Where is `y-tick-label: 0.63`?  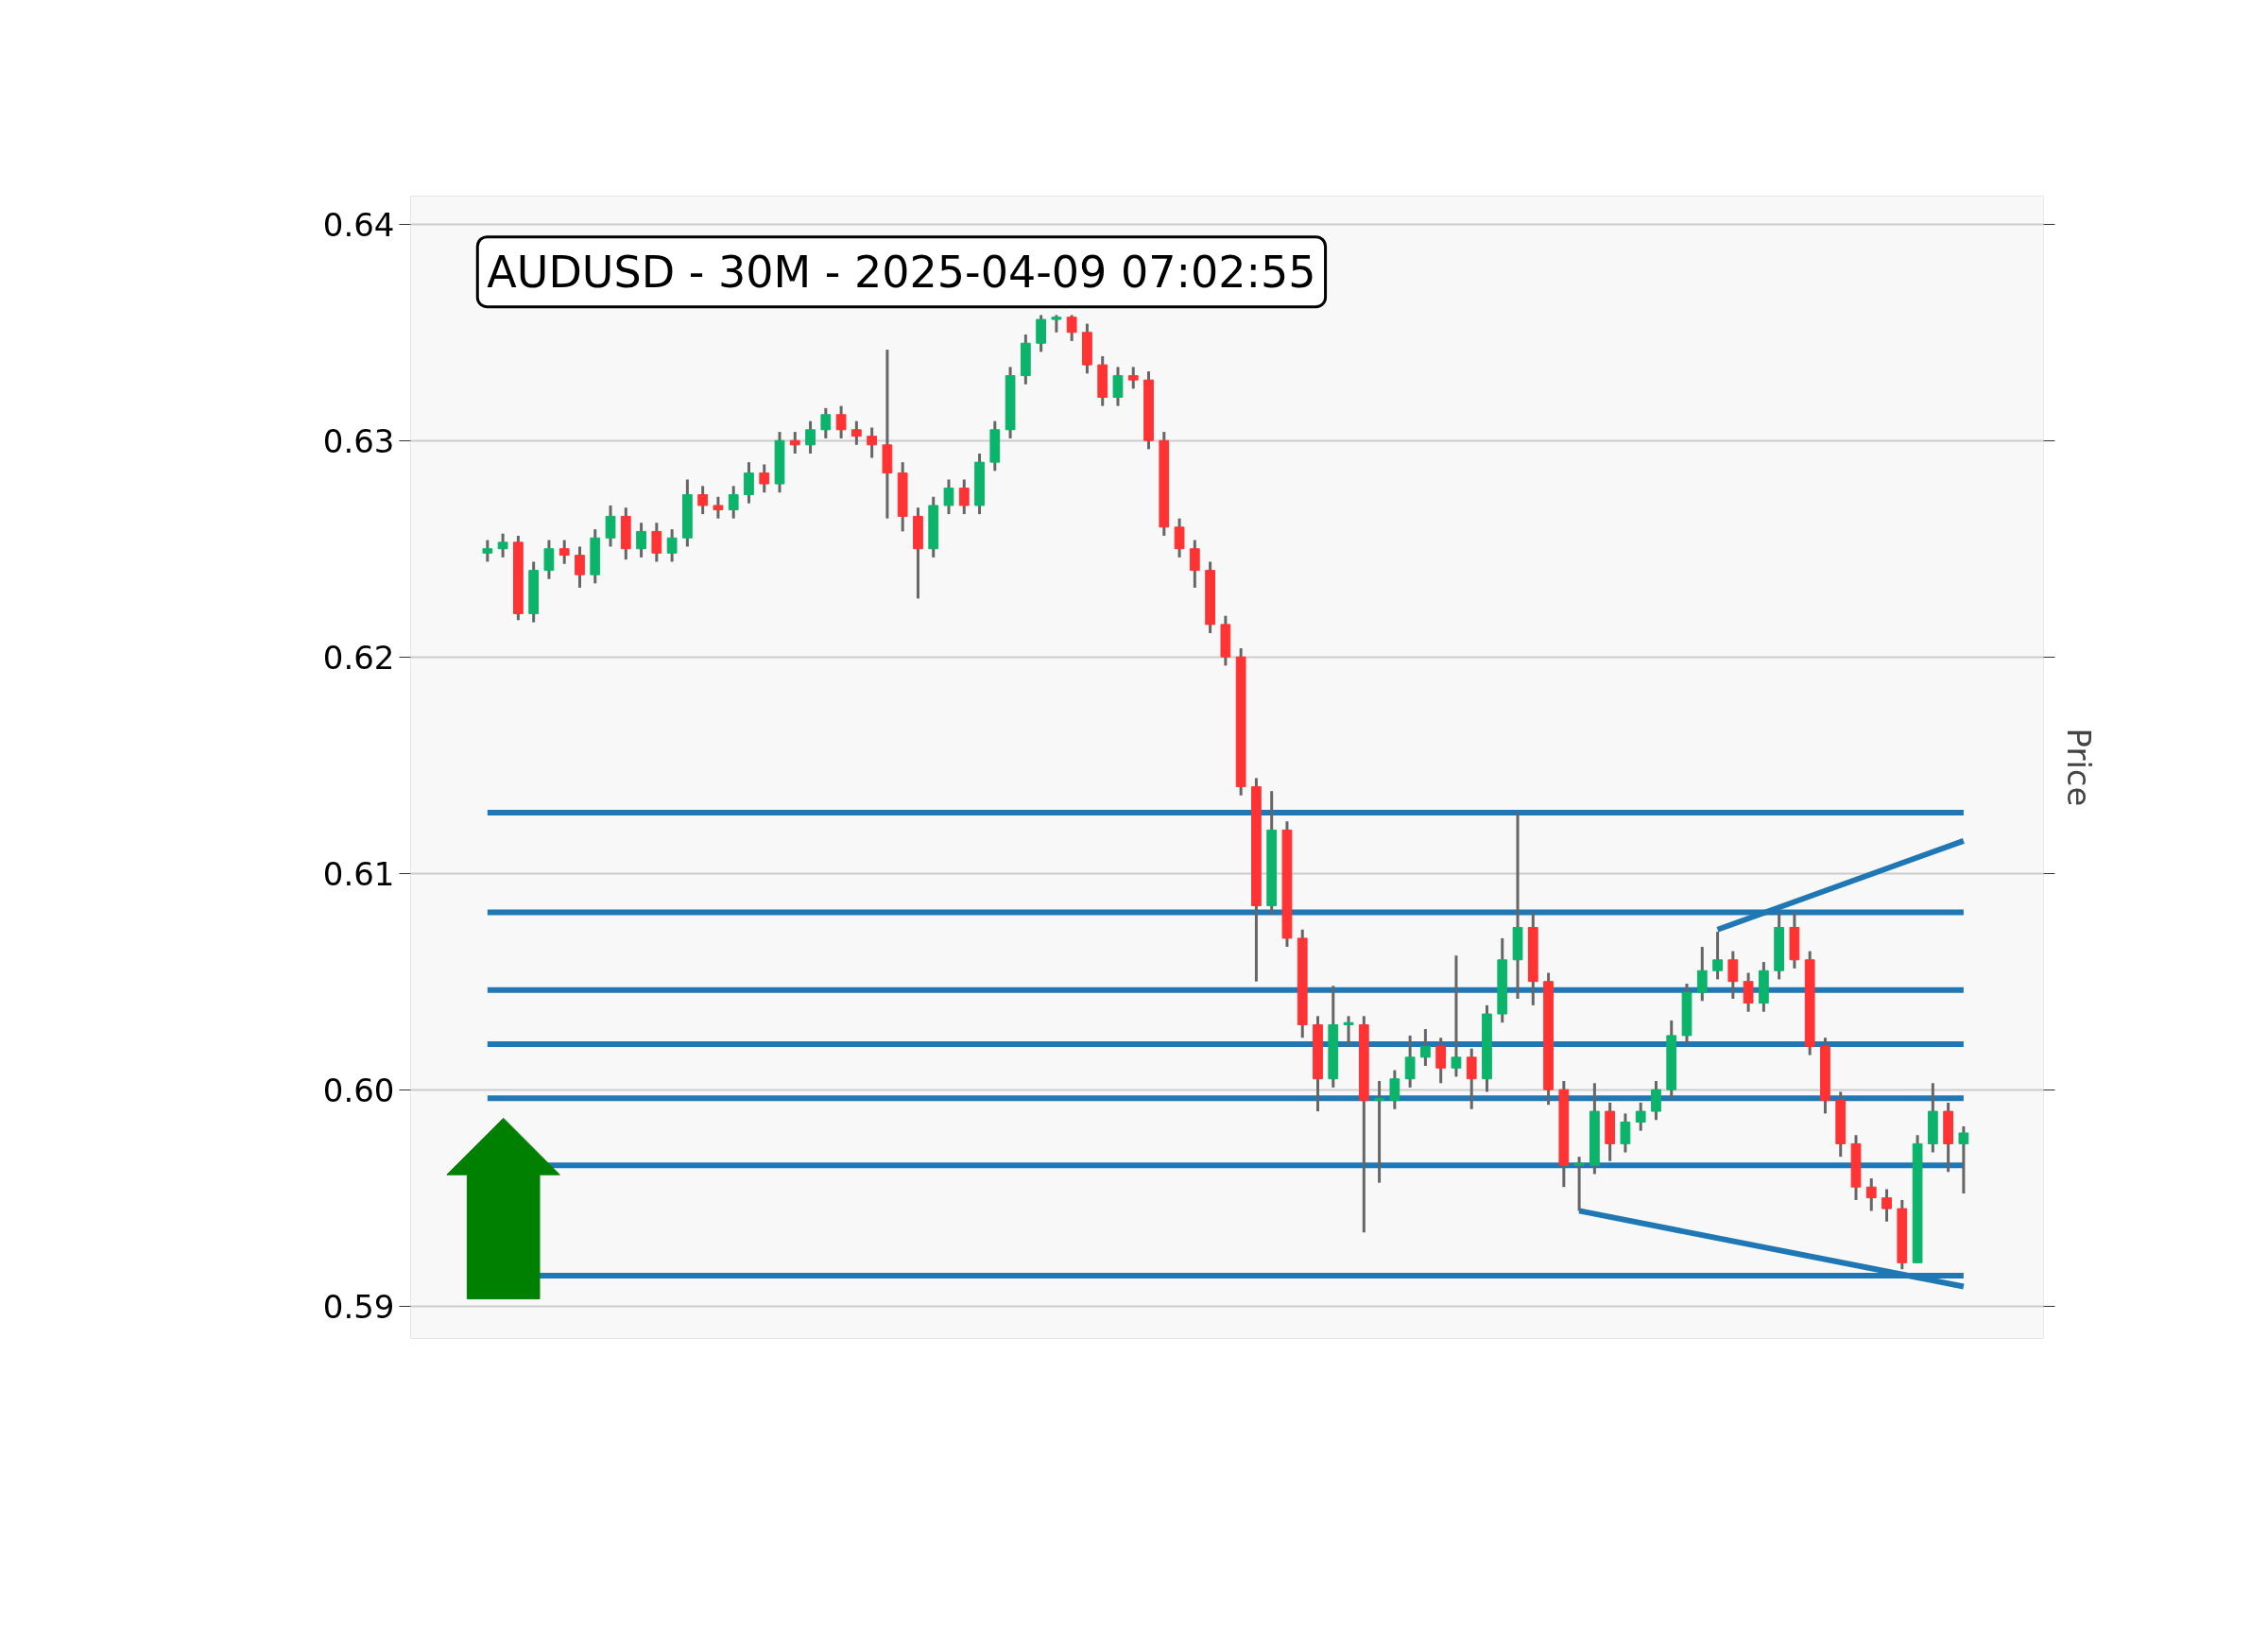
y-tick-label: 0.63 is located at coordinates (358, 441).